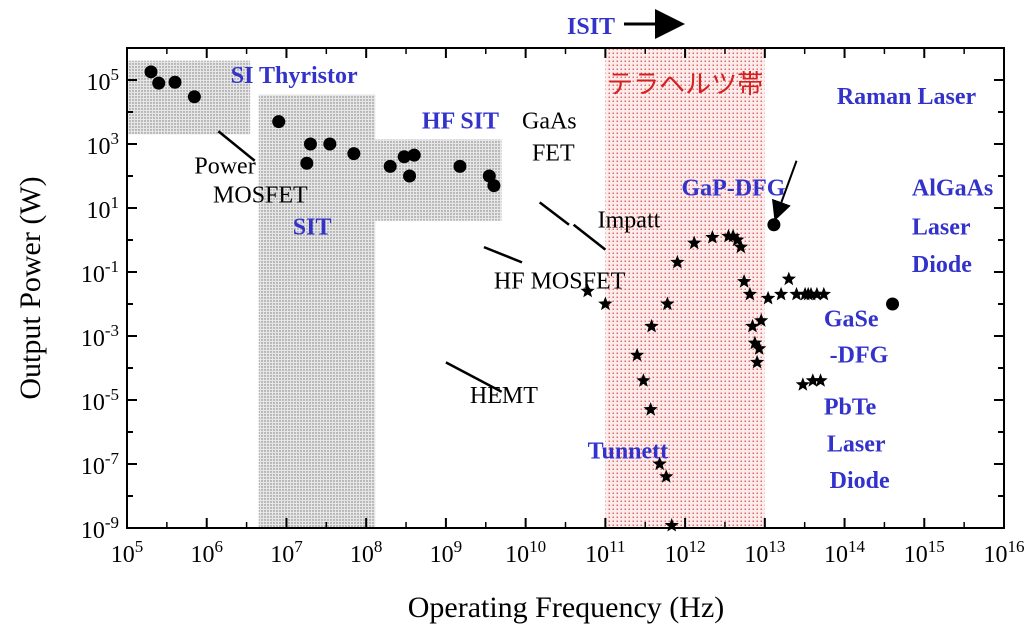  Describe the element at coordinates (560, 282) in the screenshot. I see `annotation-10: HF MOSFET` at that location.